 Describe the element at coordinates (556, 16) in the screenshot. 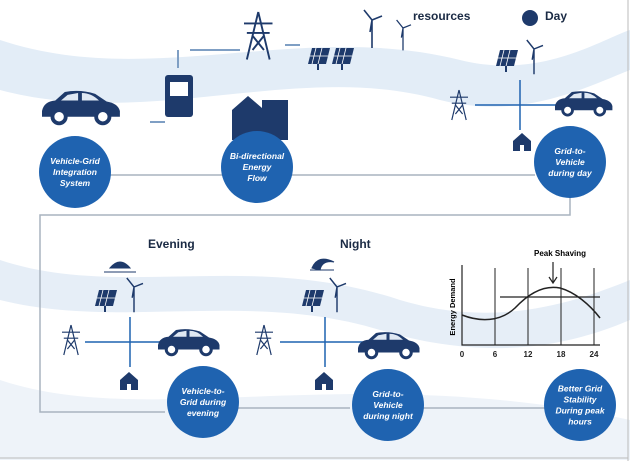

I see `day-label: Day` at that location.